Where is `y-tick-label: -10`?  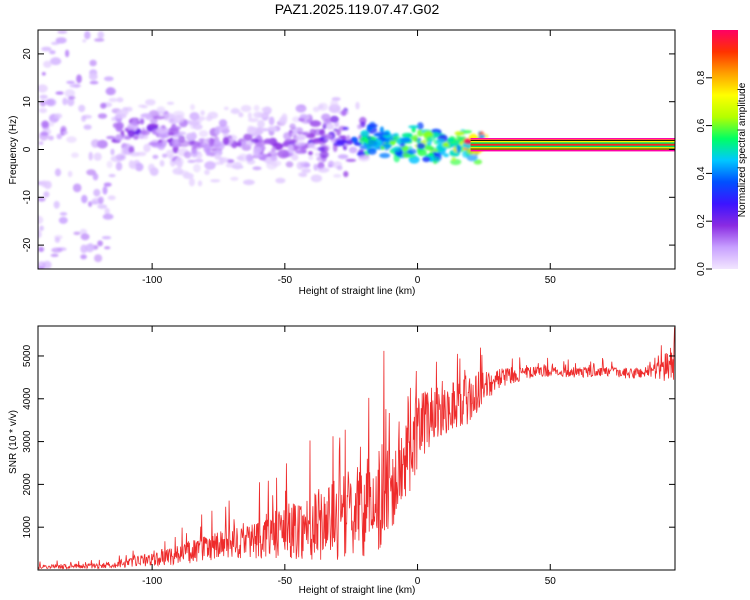
y-tick-label: -10 is located at coordinates (27, 197).